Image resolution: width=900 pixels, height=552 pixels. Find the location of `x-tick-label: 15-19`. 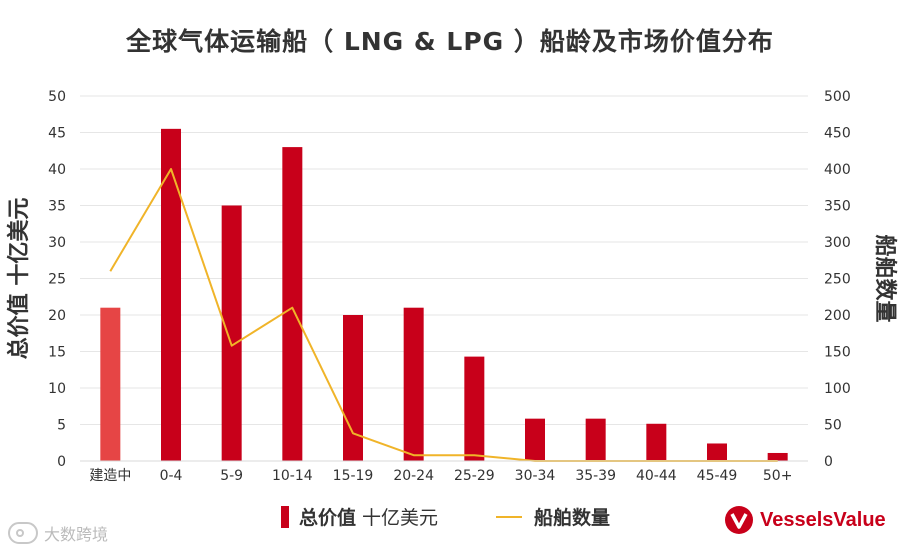

x-tick-label: 15-19 is located at coordinates (353, 476).